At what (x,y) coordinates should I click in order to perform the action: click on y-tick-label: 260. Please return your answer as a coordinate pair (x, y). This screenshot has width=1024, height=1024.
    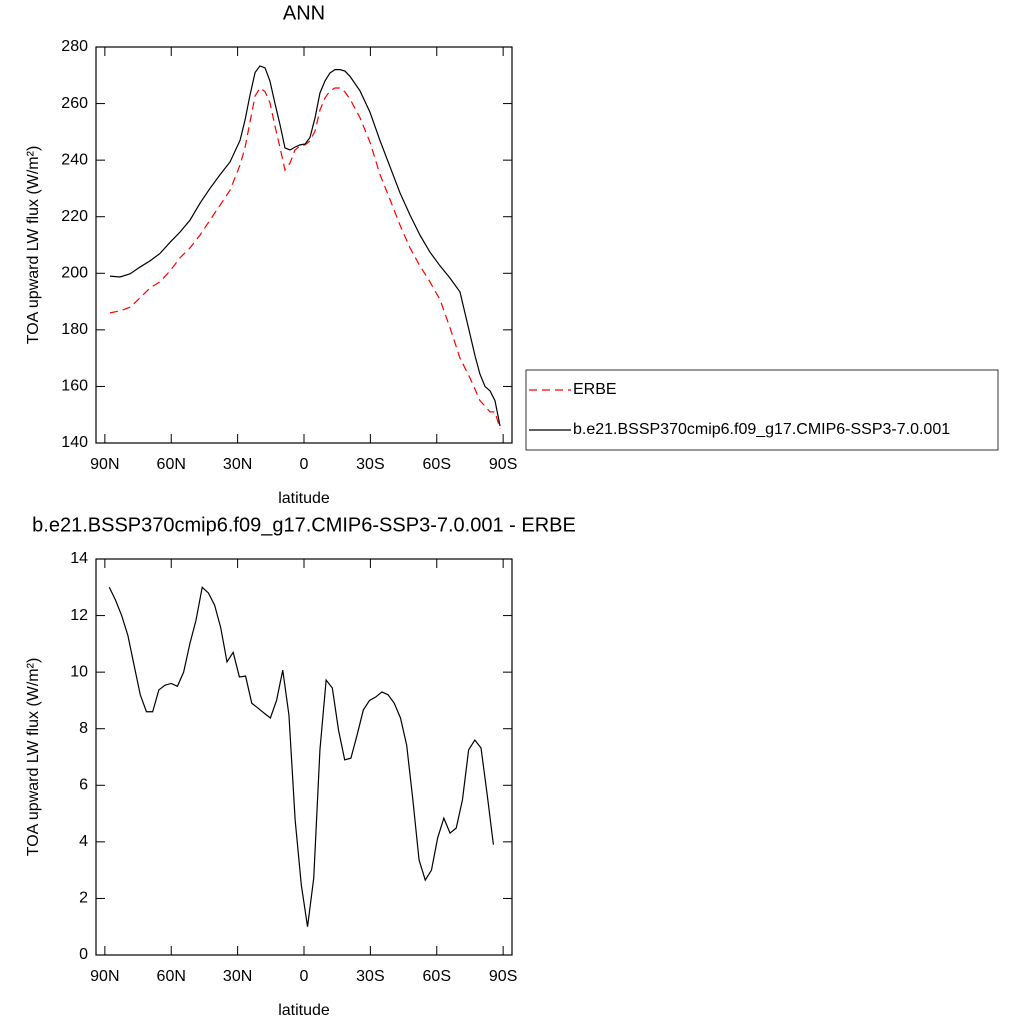
    Looking at the image, I should click on (74, 103).